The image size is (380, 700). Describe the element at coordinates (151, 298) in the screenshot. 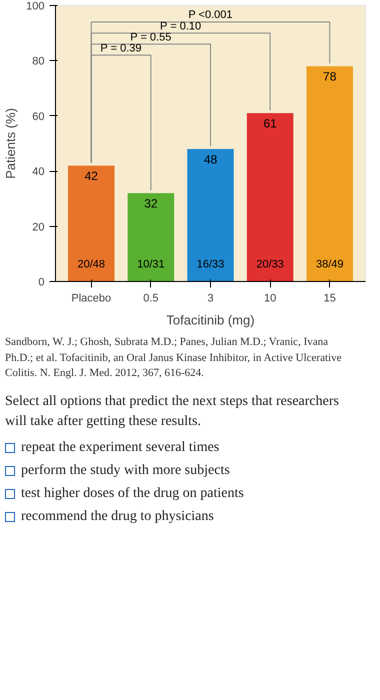

I see `x-tick-label: 0.5` at that location.